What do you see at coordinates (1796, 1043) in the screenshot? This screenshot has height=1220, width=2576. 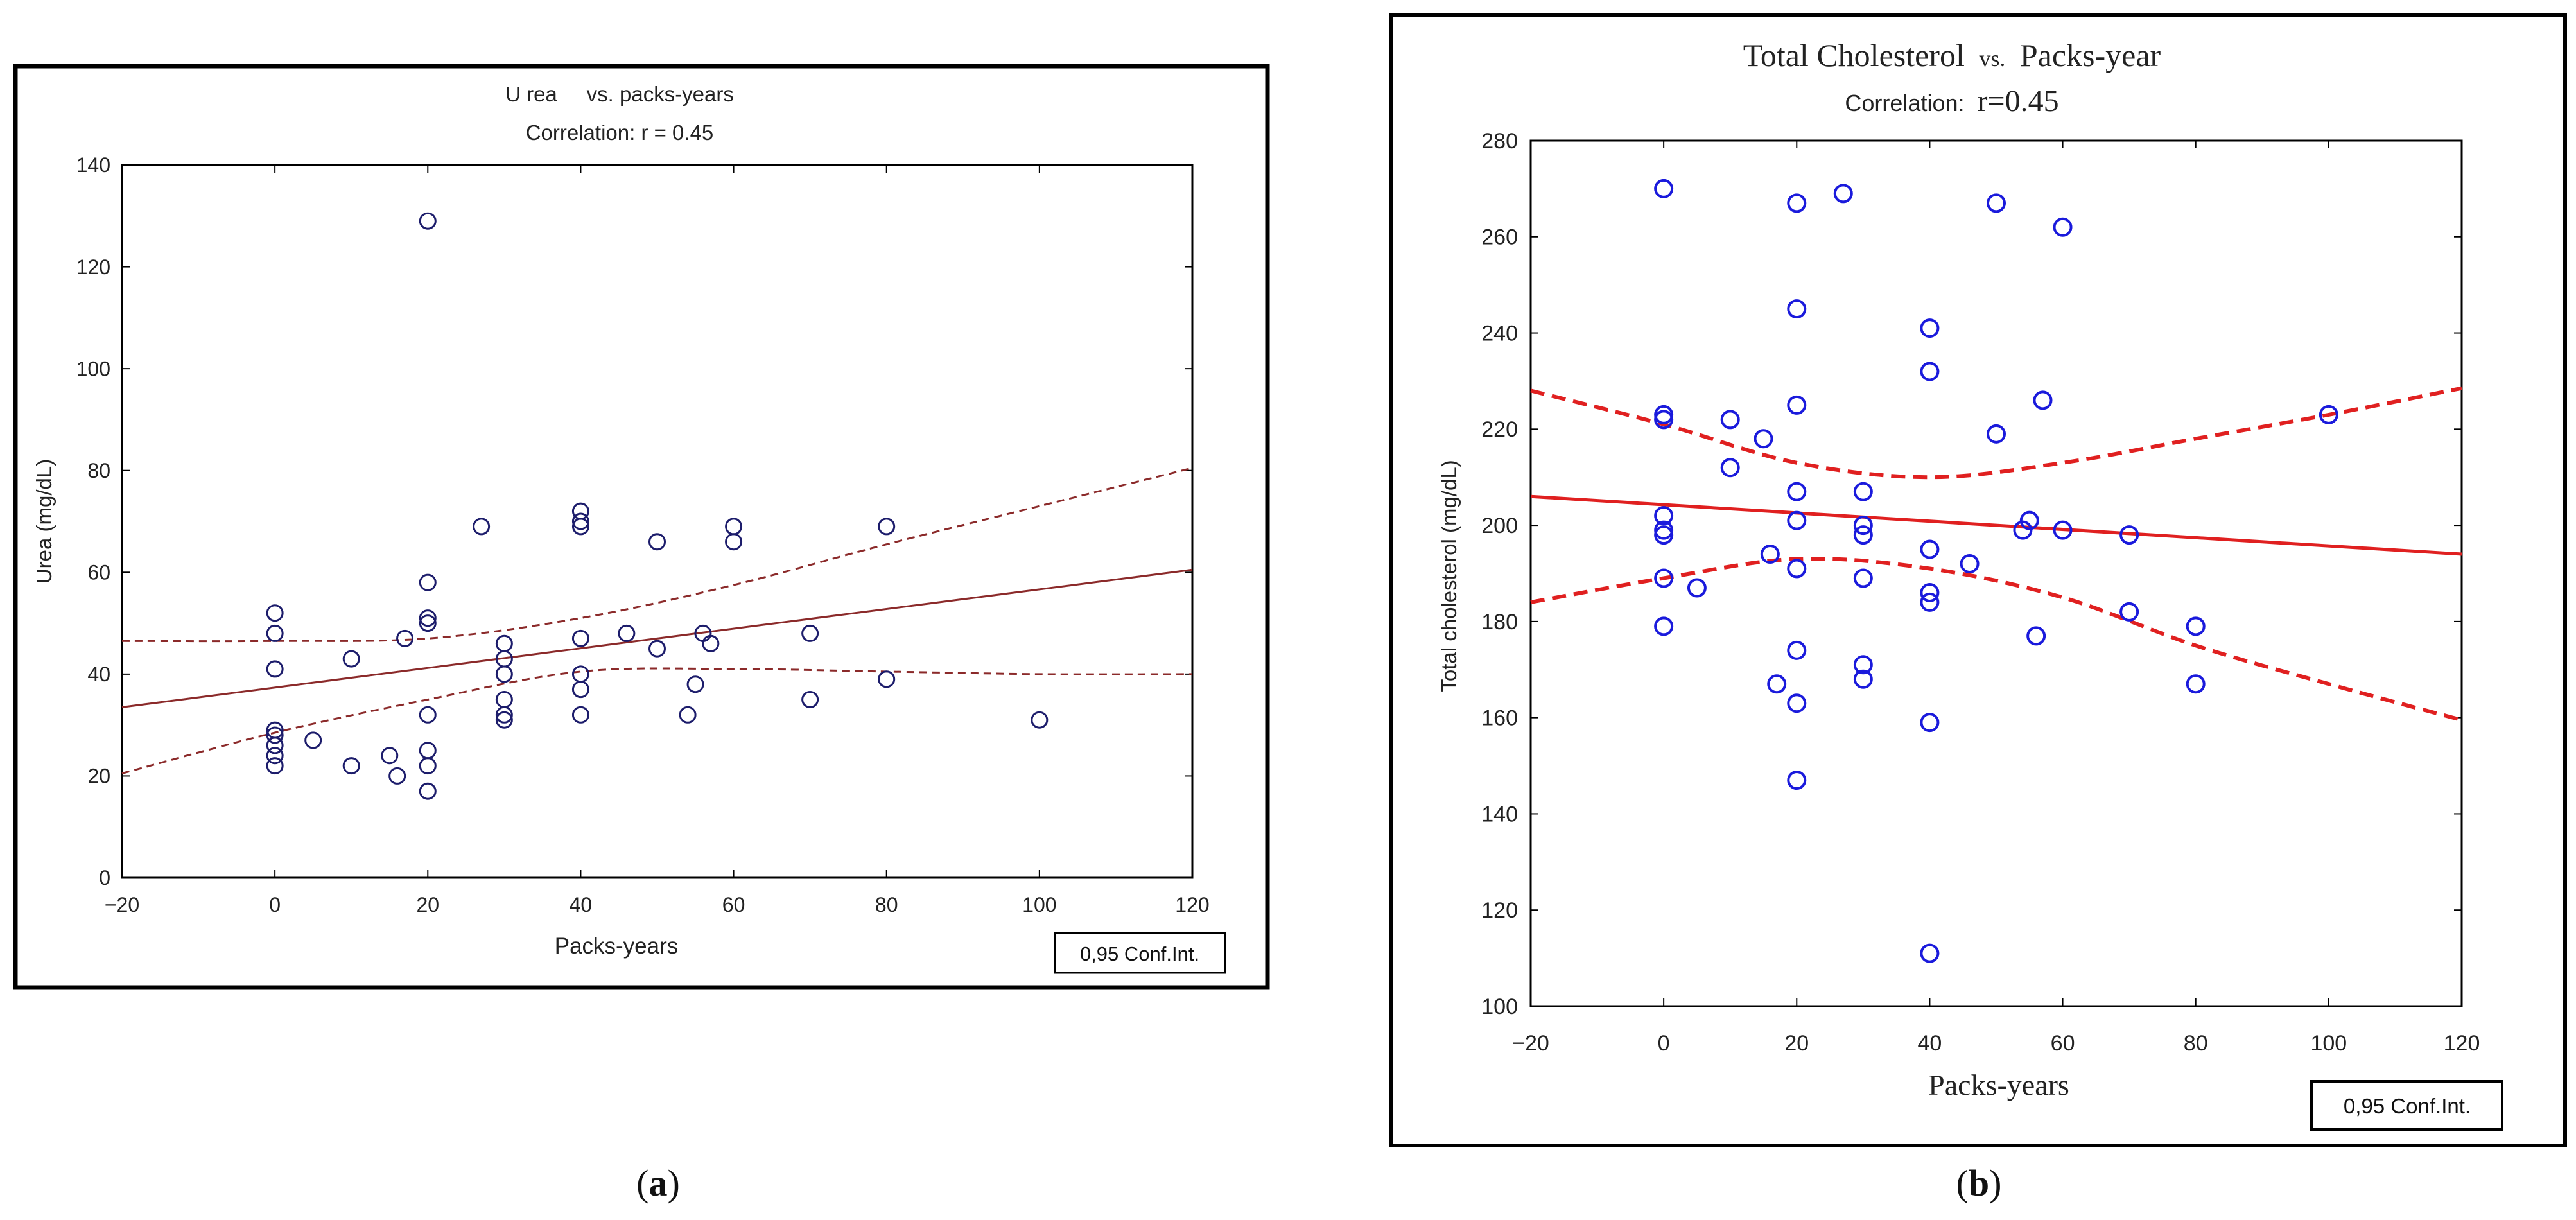 I see `x-tick-label: 20` at bounding box center [1796, 1043].